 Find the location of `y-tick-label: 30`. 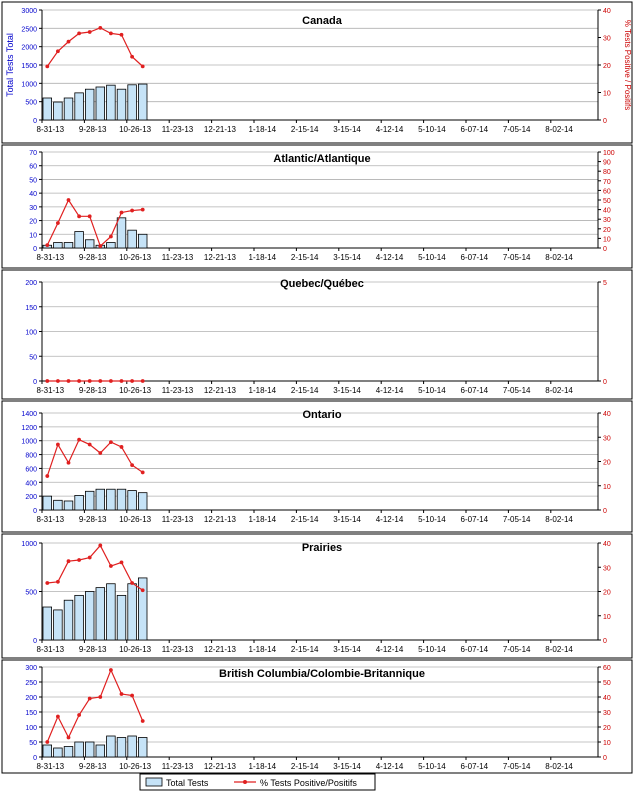

y-tick-label: 30 is located at coordinates (33, 208).